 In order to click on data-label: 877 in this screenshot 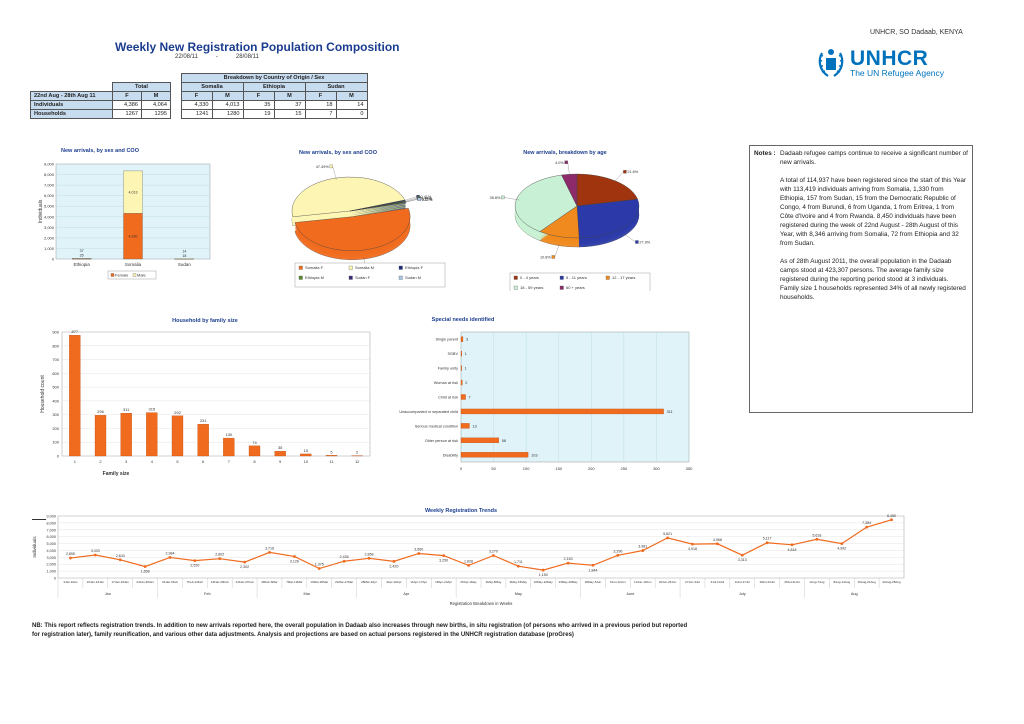, I will do `click(74, 331)`.